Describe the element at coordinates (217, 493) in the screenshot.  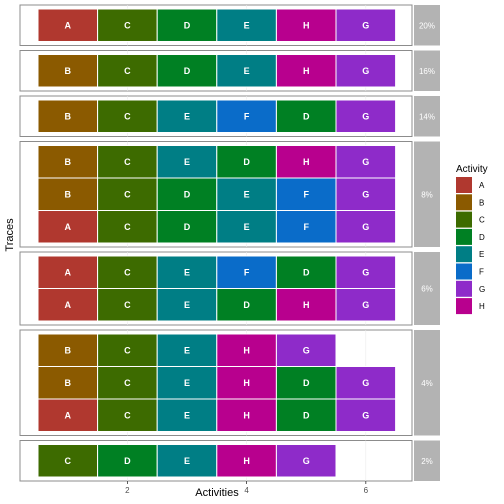
I see `x-axis-title: Activities` at that location.